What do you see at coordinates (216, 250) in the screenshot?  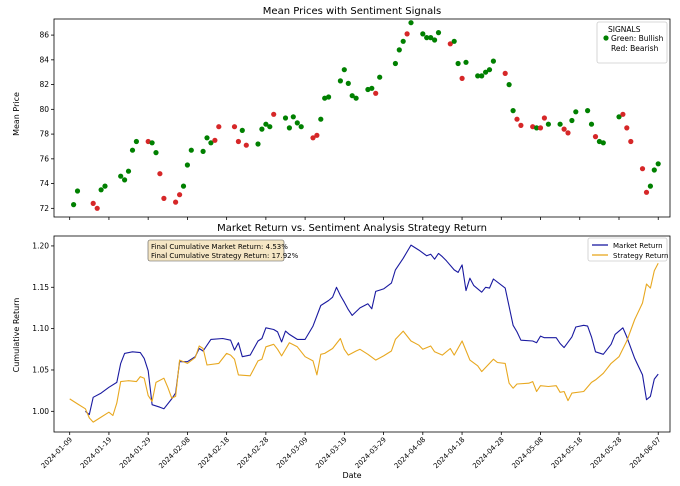 I see `final-return-annotation-box` at bounding box center [216, 250].